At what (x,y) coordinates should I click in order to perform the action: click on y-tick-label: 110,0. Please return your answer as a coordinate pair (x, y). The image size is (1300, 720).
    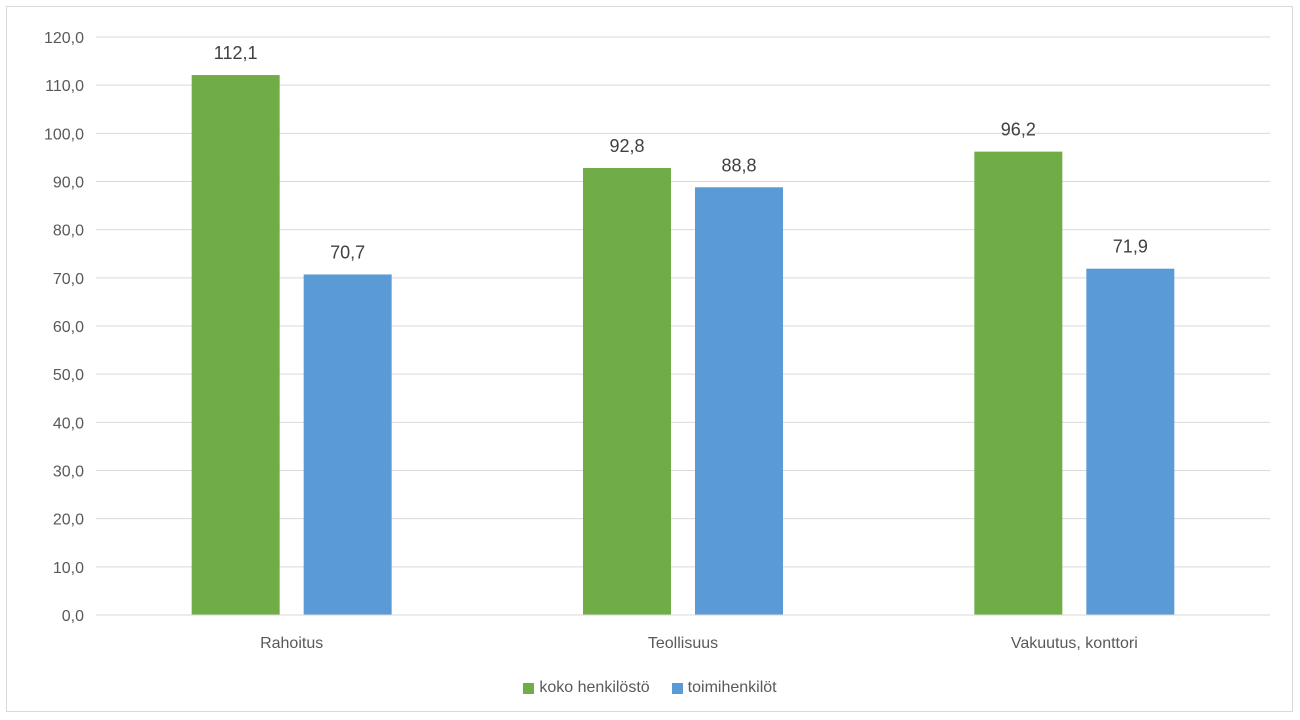
    Looking at the image, I should click on (64, 86).